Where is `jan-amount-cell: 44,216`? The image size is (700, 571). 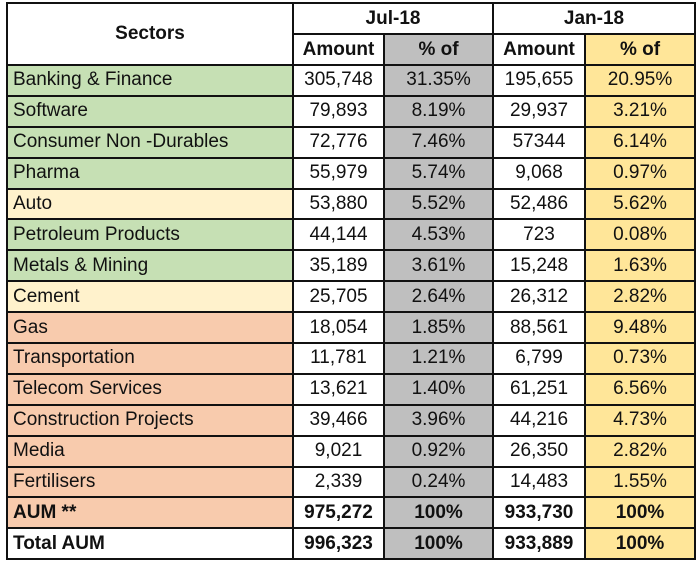
jan-amount-cell: 44,216 is located at coordinates (539, 420).